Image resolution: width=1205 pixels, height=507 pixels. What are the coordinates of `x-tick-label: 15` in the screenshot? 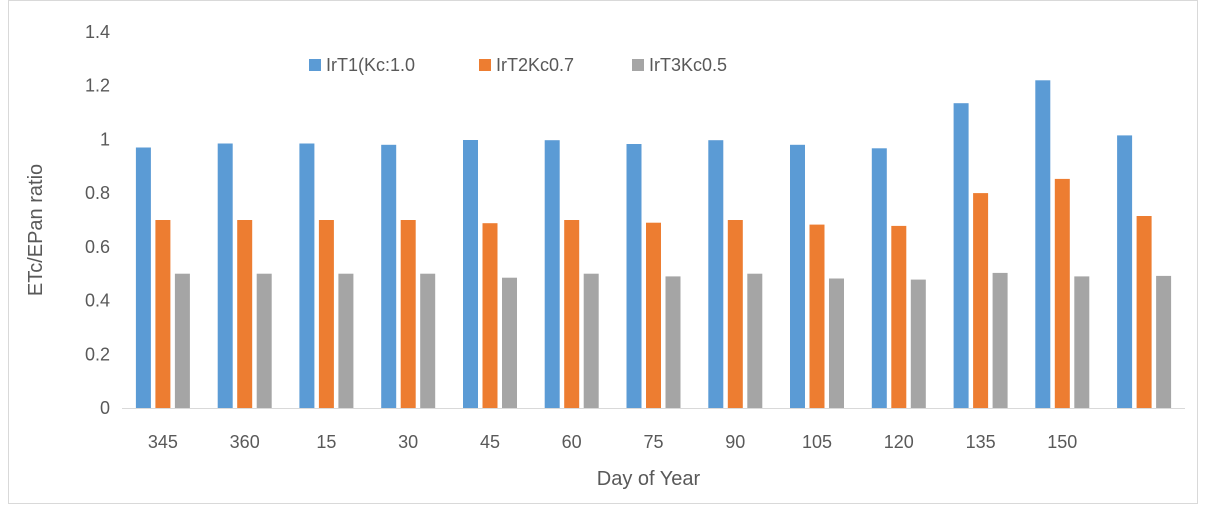 It's located at (326, 442).